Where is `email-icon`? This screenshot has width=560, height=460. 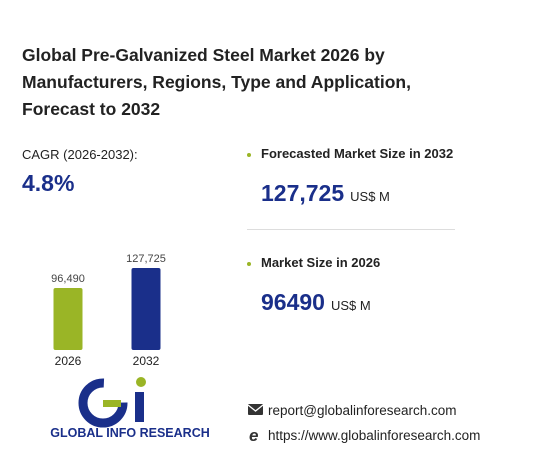 email-icon is located at coordinates (255, 409).